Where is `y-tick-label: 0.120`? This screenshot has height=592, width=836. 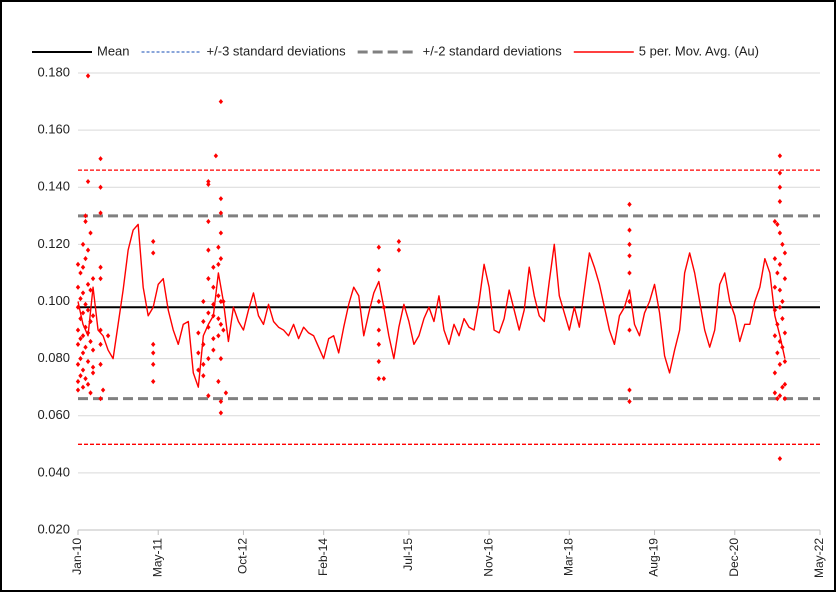 y-tick-label: 0.120 is located at coordinates (53, 243).